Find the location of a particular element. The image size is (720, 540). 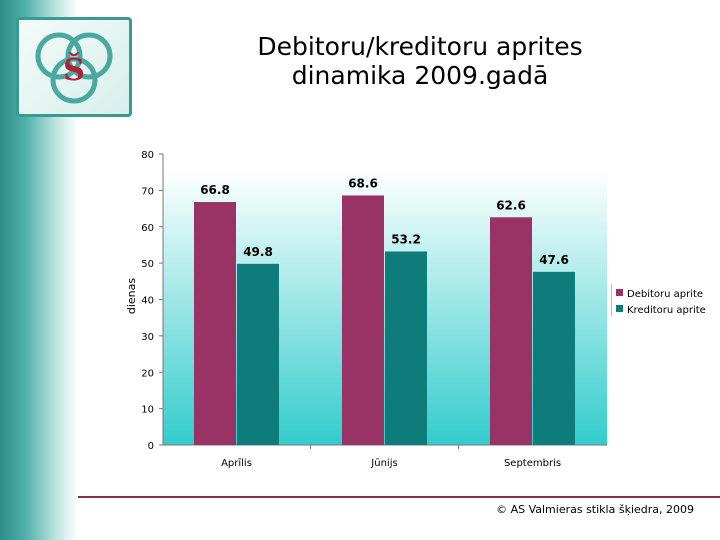

legend-label: Kreditoru aprite is located at coordinates (666, 310).